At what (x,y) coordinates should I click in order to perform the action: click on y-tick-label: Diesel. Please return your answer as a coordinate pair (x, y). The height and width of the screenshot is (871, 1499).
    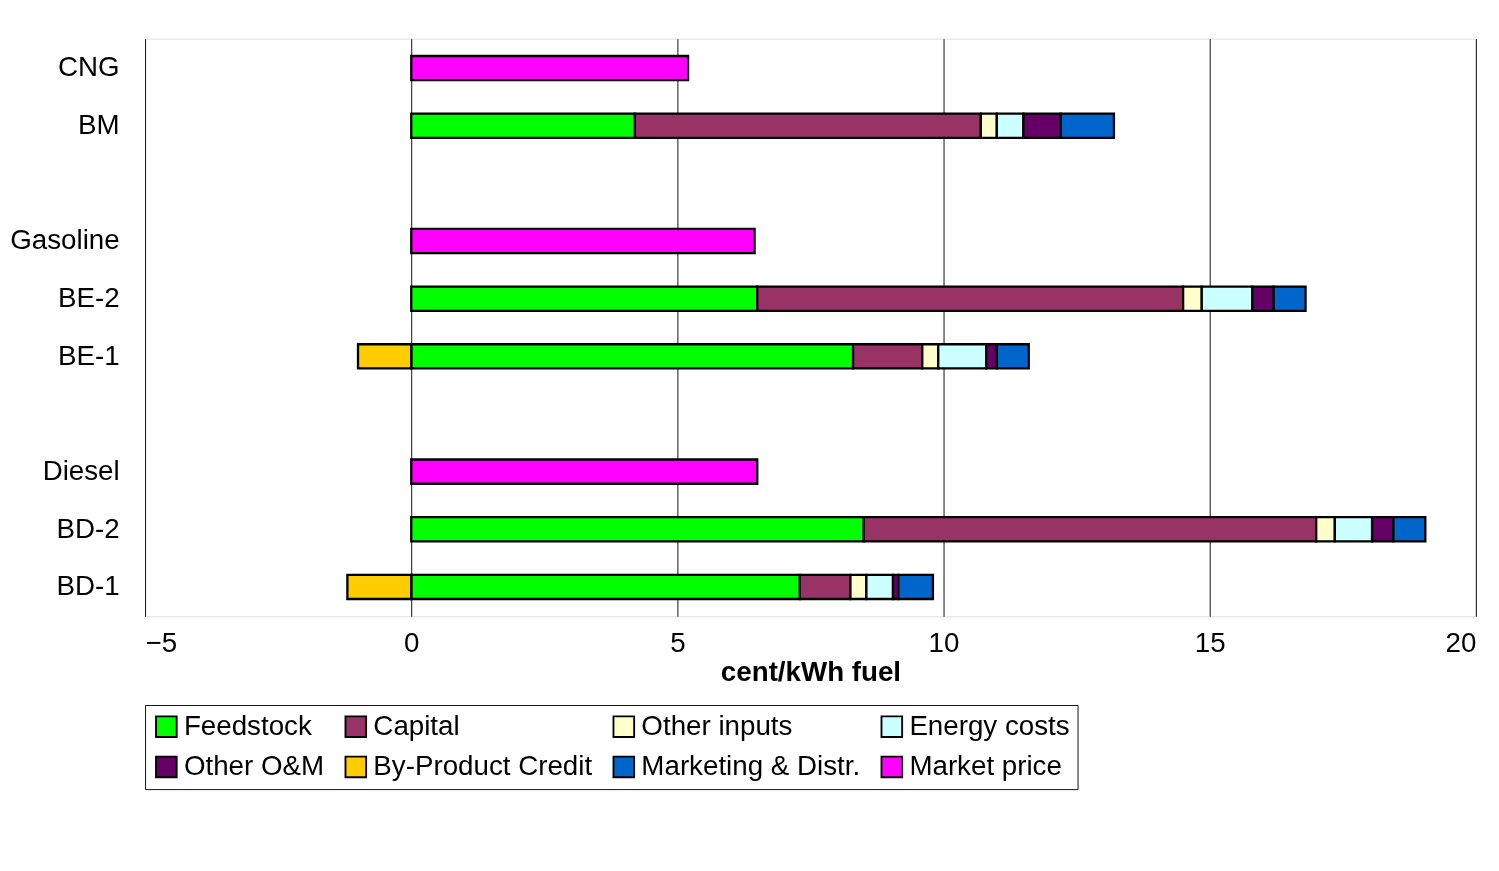
    Looking at the image, I should click on (81, 470).